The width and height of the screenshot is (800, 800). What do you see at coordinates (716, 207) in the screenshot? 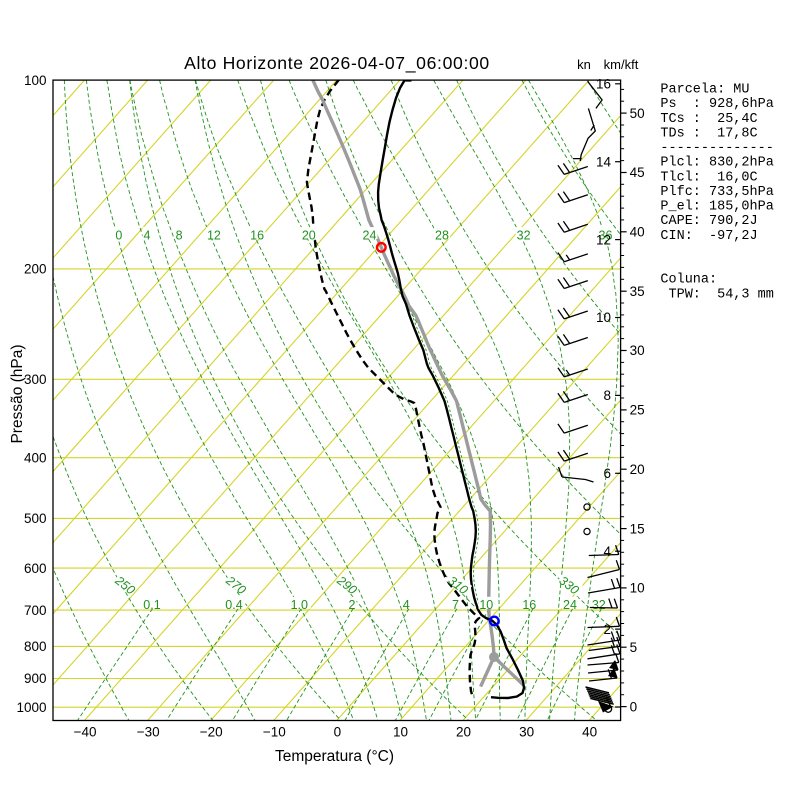
I see `svg-text: P_el: 185,0hPa` at bounding box center [716, 207].